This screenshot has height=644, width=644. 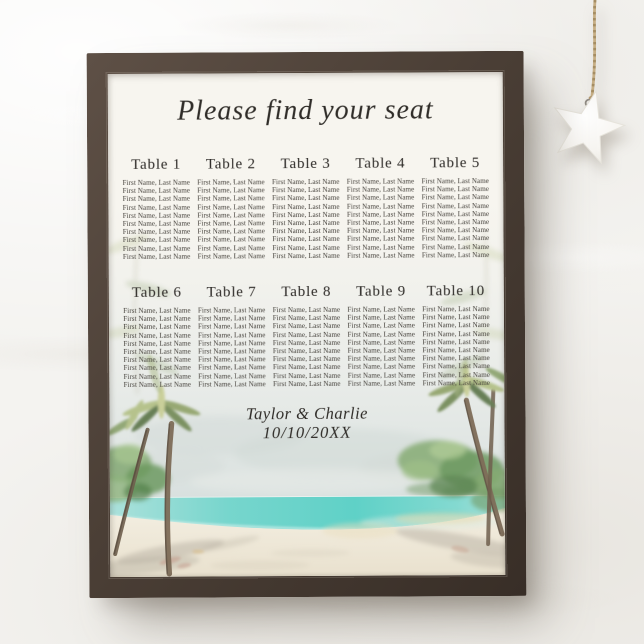 What do you see at coordinates (381, 291) in the screenshot?
I see `table-label: Table 9` at bounding box center [381, 291].